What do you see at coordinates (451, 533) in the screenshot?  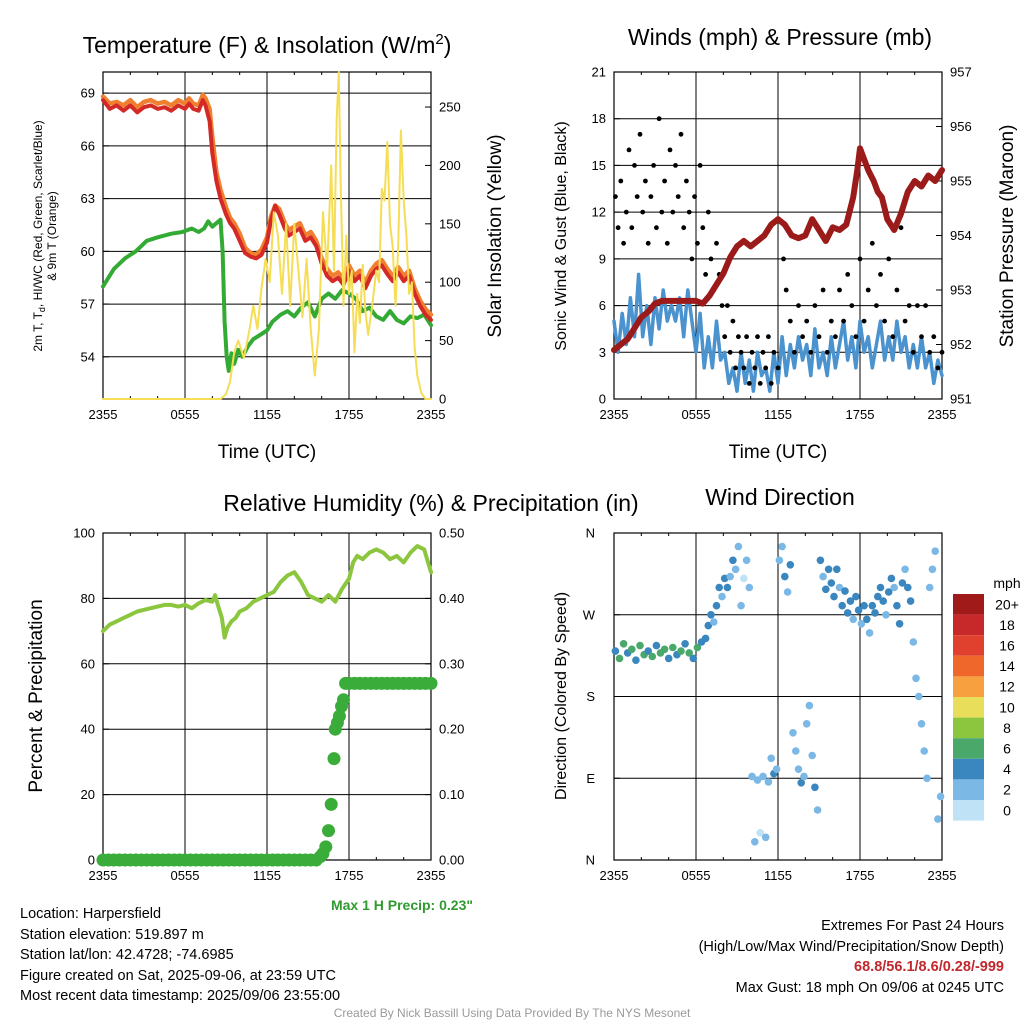 I see `right-tick-label: 0.50` at bounding box center [451, 533].